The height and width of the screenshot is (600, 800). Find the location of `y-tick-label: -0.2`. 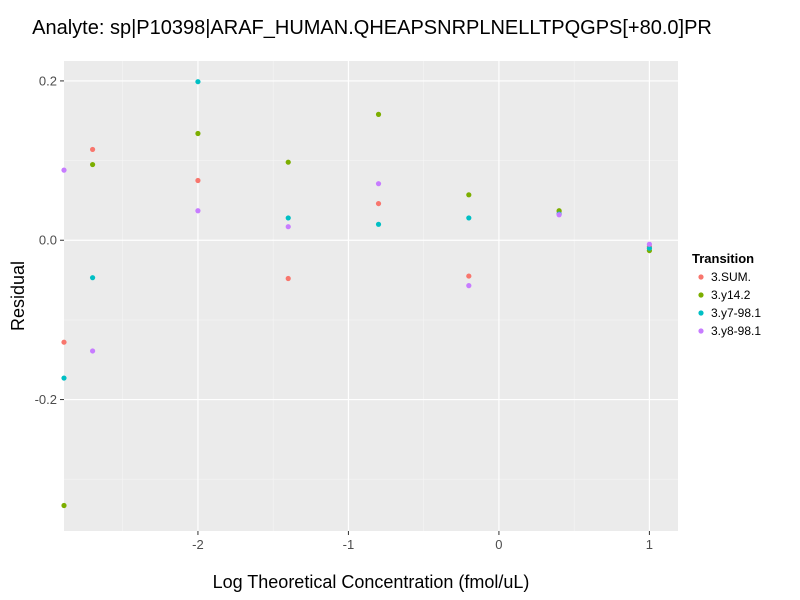

y-tick-label: -0.2 is located at coordinates (46, 399).